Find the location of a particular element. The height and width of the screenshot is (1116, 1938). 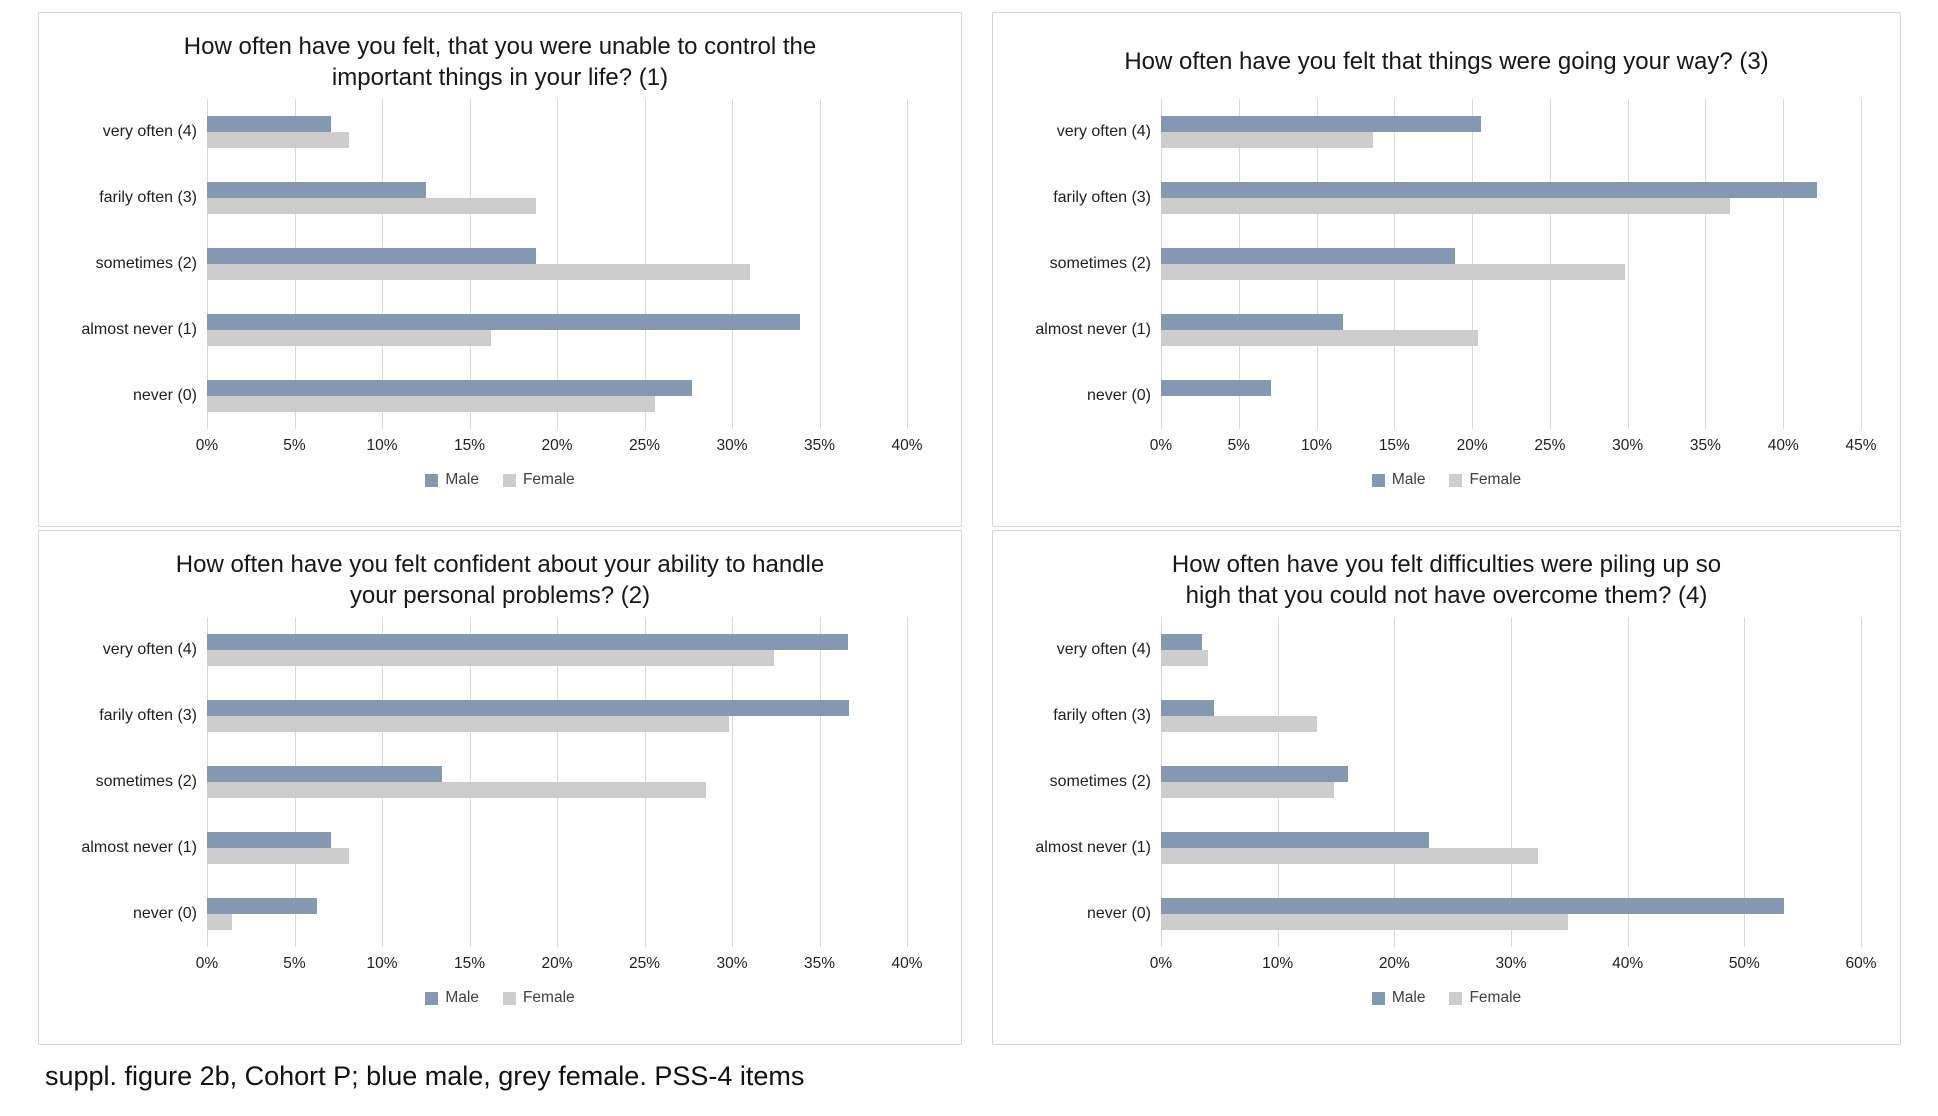

legend: Male Female is located at coordinates (500, 480).